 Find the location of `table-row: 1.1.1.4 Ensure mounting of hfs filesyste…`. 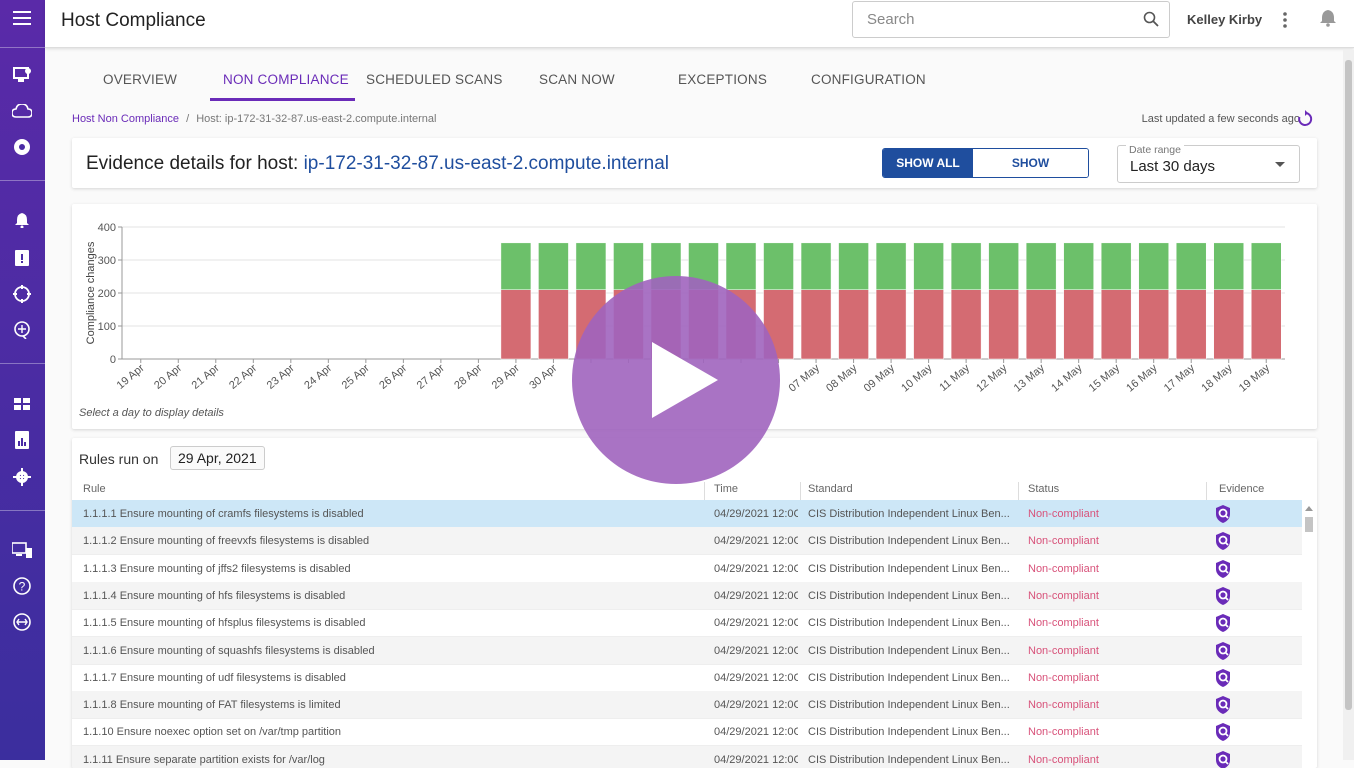

table-row: 1.1.1.4 Ensure mounting of hfs filesyste… is located at coordinates (687, 595).